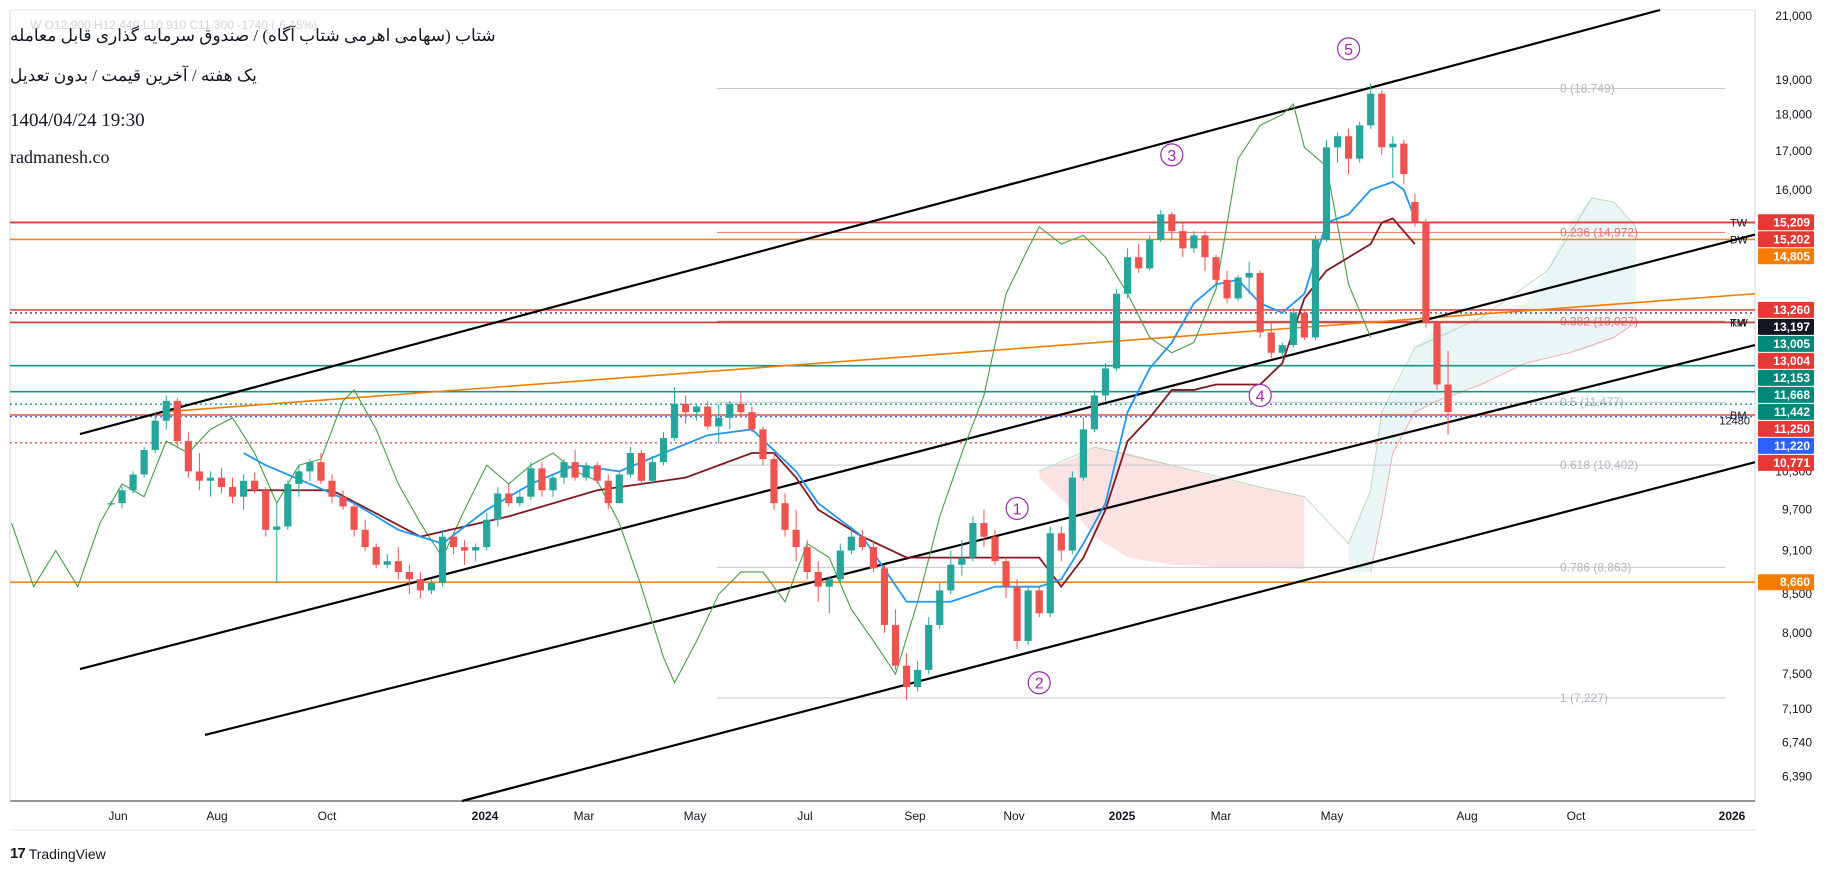 This screenshot has height=871, width=1827. Describe the element at coordinates (1171, 156) in the screenshot. I see `wave-label-3: 3` at that location.